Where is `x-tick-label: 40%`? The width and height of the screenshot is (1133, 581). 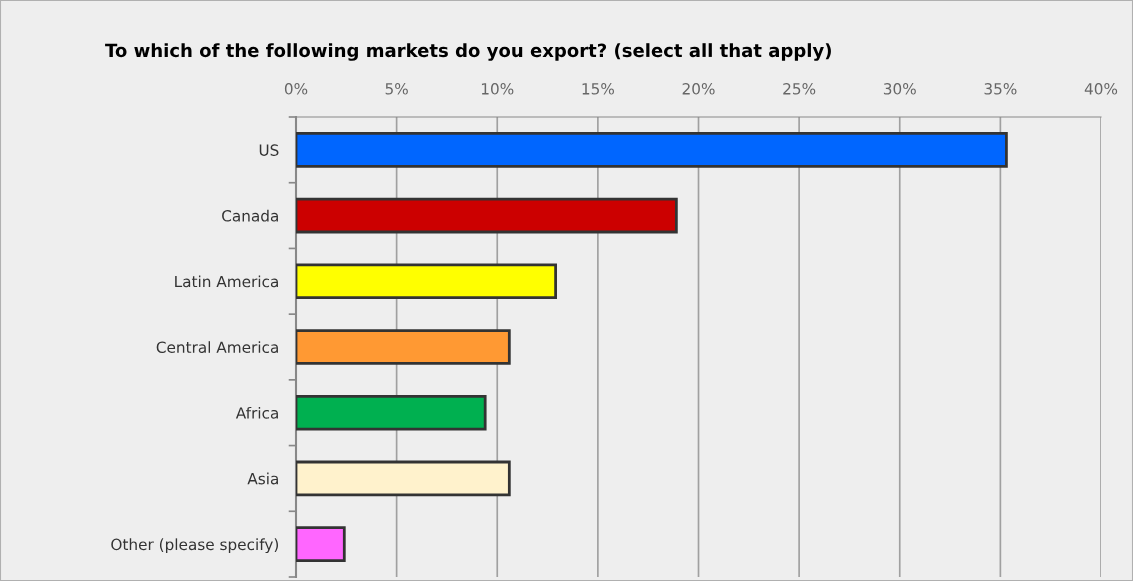
x-tick-label: 40% is located at coordinates (1101, 89).